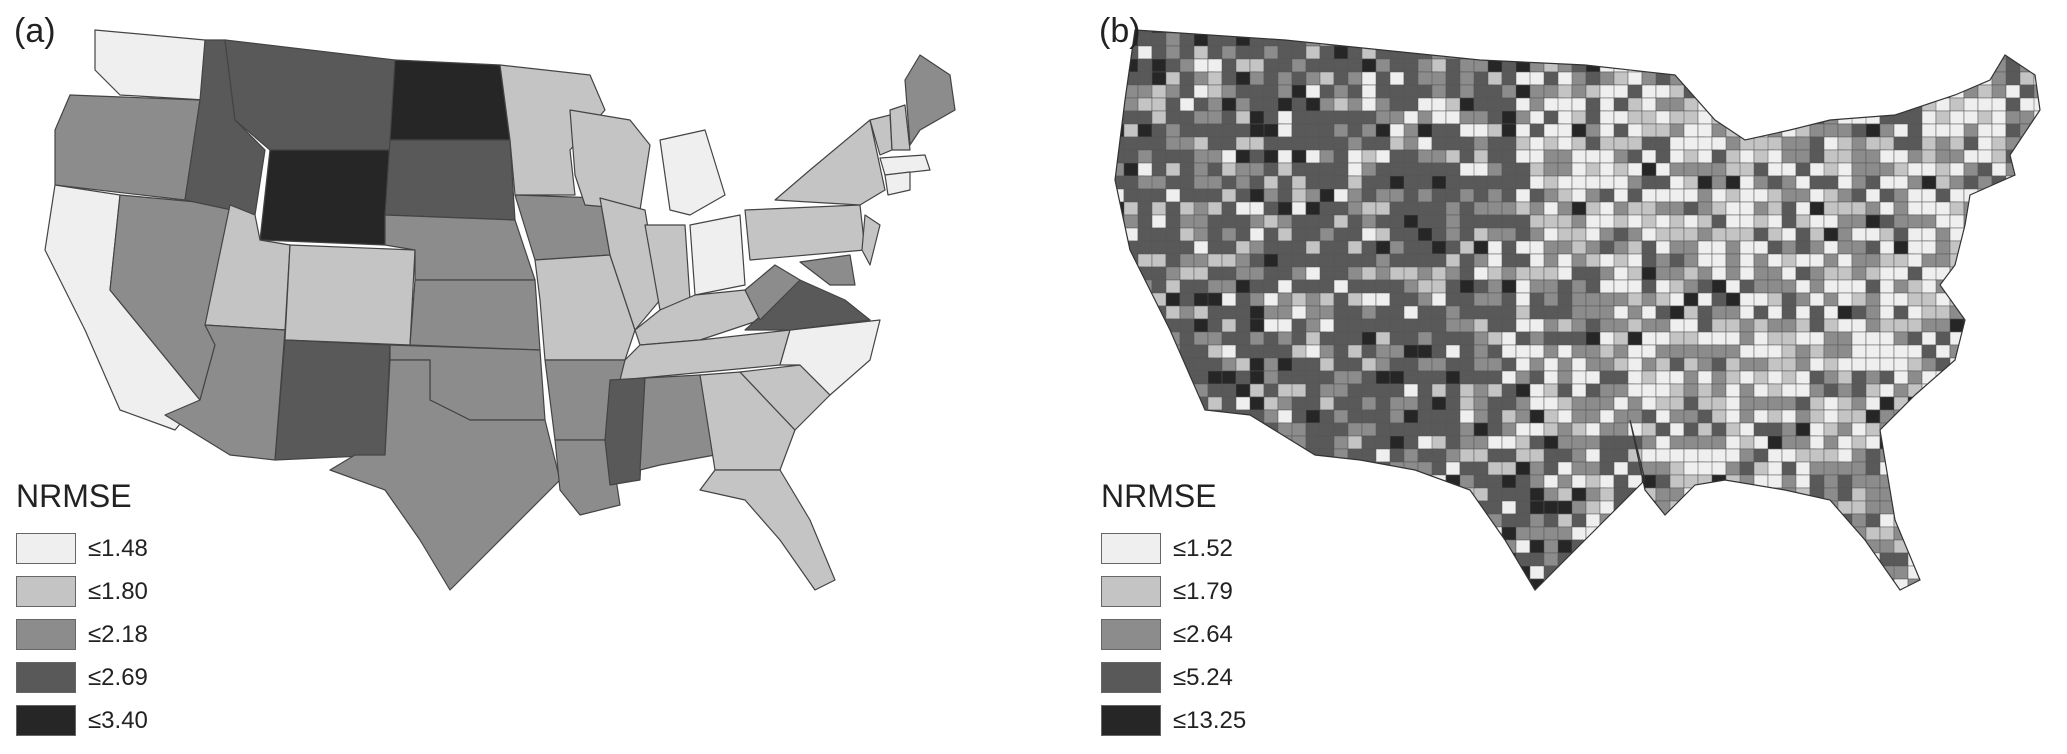 The height and width of the screenshot is (754, 2067). Describe the element at coordinates (1131, 548) in the screenshot. I see `legend-swatch` at that location.